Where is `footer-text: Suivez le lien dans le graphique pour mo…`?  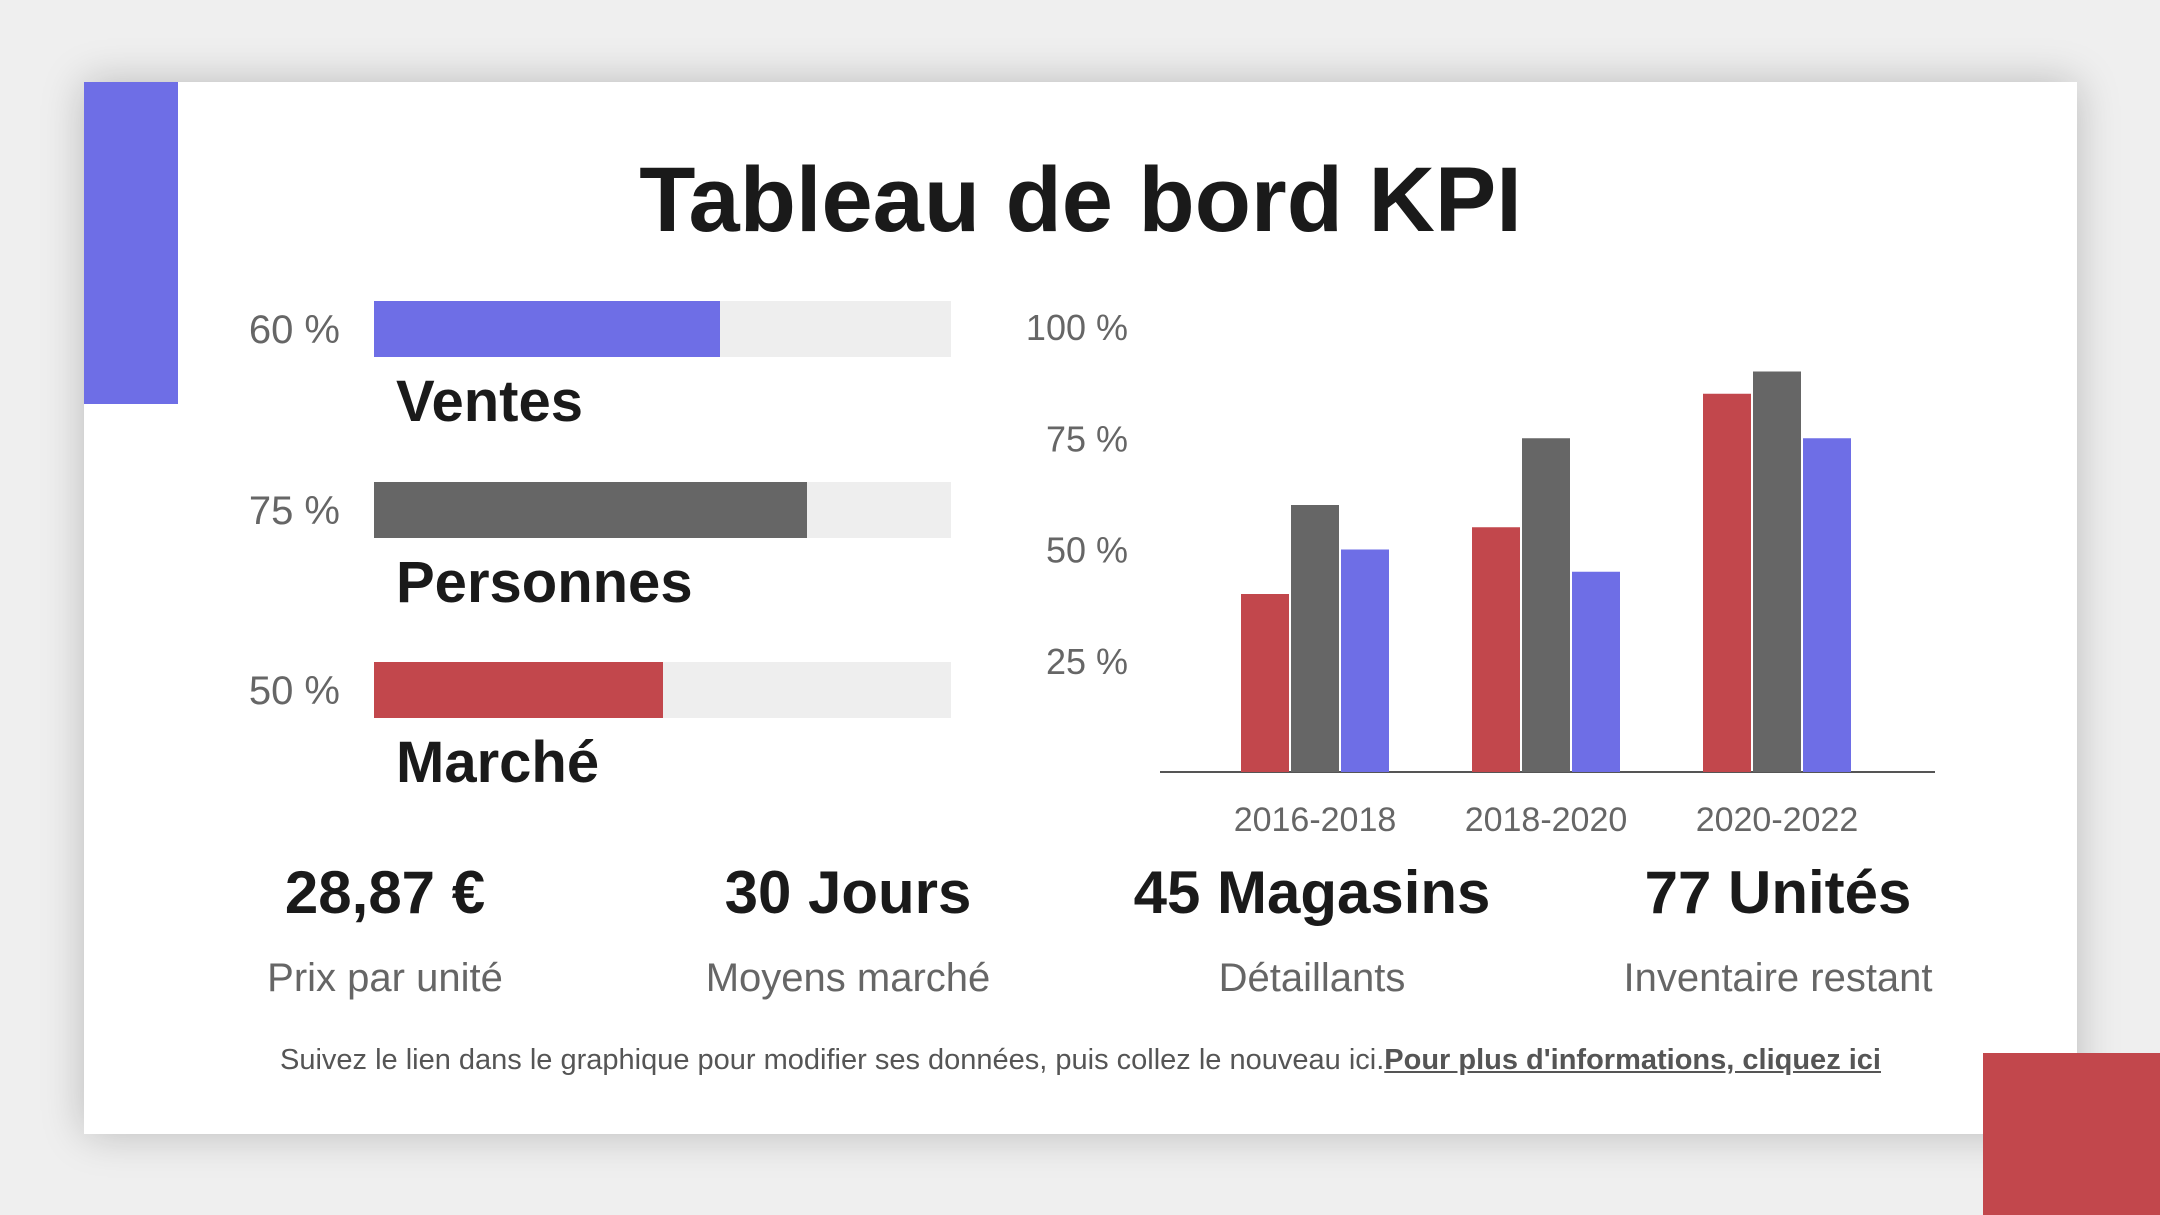
footer-text: Suivez le lien dans le graphique pour mo… is located at coordinates (832, 1060).